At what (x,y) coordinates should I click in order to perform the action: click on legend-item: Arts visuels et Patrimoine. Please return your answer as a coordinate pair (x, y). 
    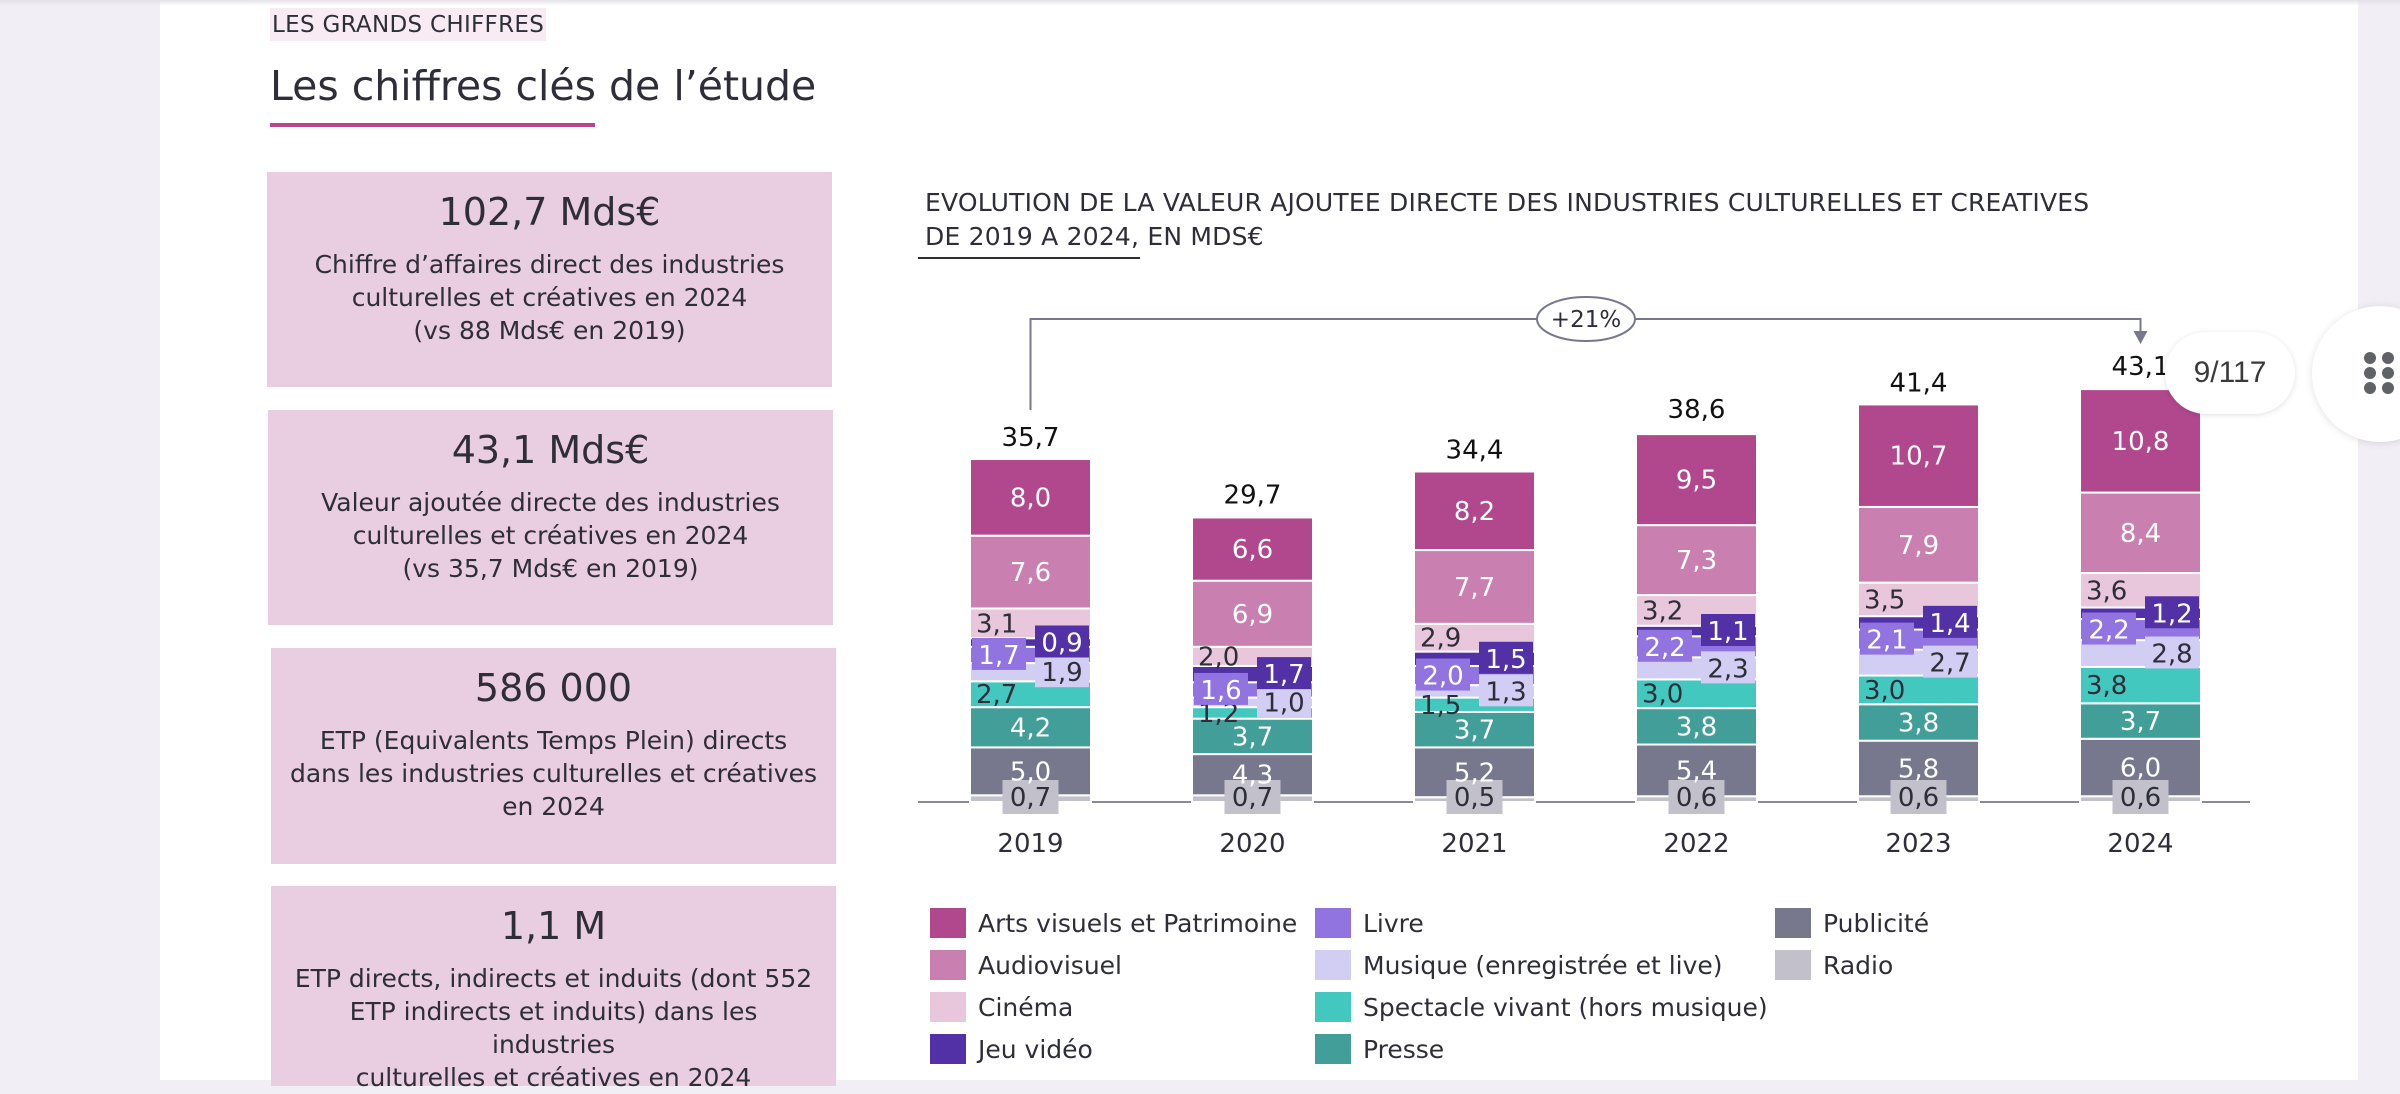
    Looking at the image, I should click on (1113, 923).